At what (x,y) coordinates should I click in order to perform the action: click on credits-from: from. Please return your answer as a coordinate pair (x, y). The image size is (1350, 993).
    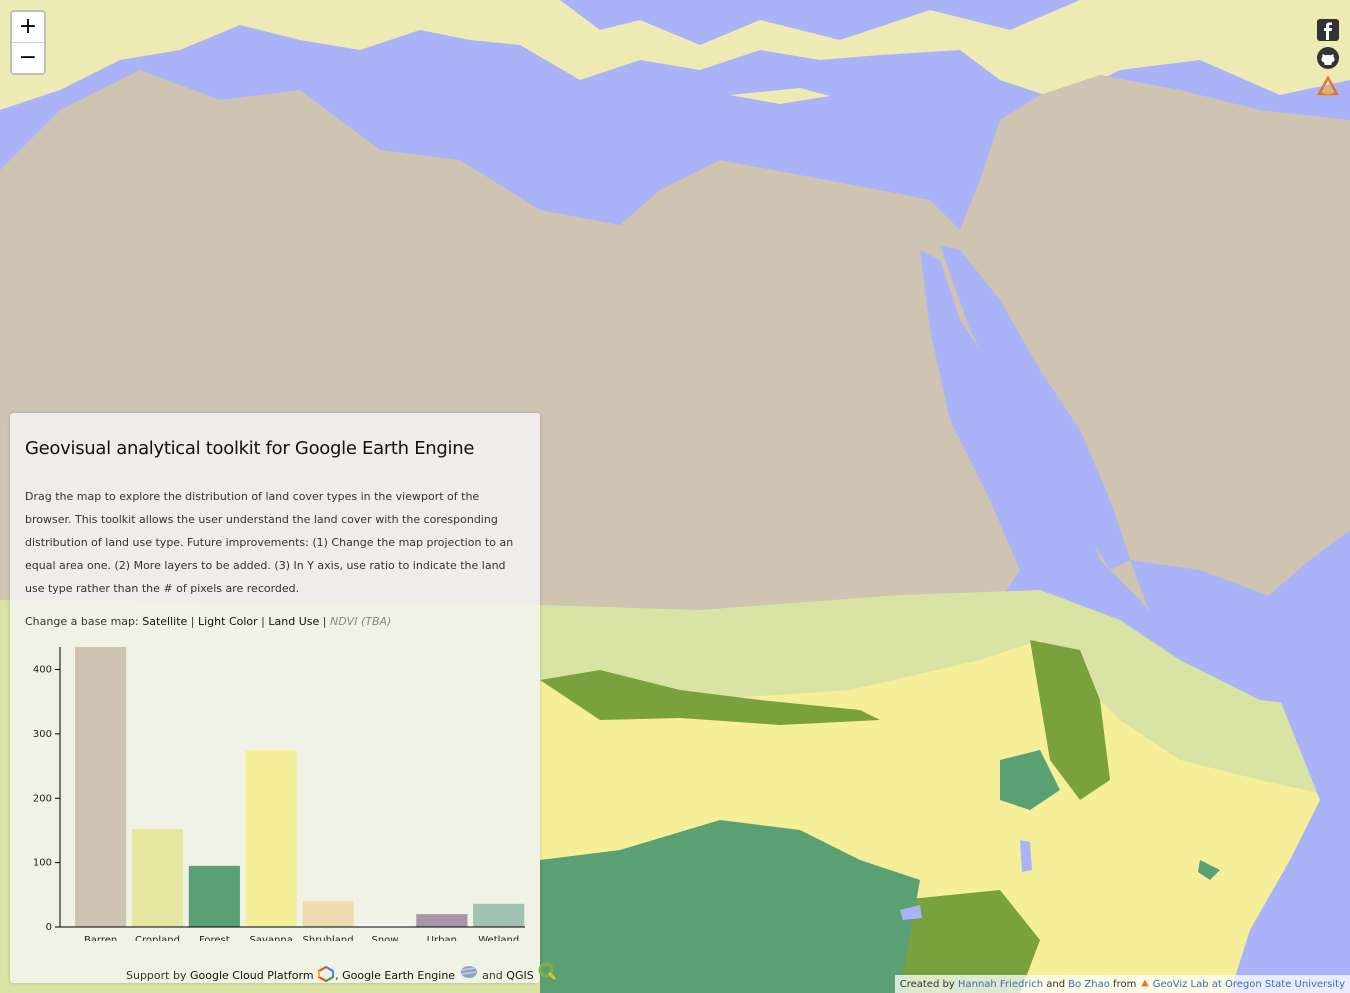
    Looking at the image, I should click on (1125, 984).